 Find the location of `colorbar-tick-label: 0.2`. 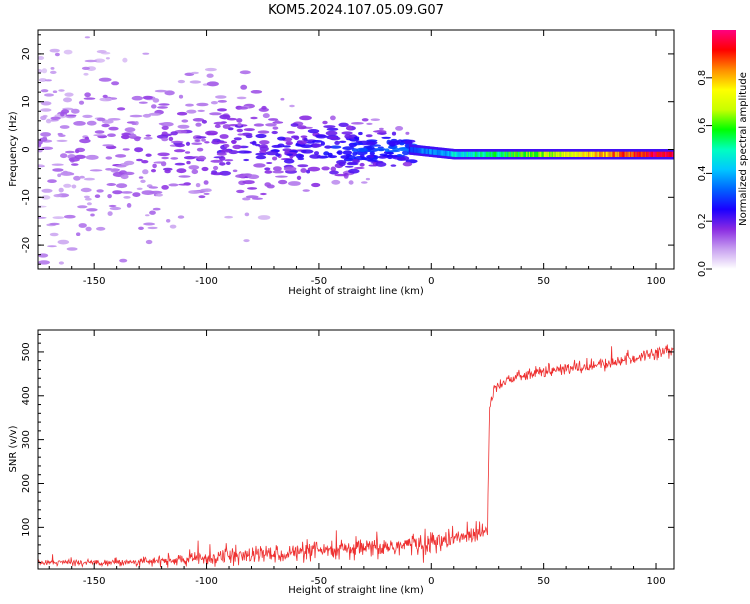

colorbar-tick-label: 0.2 is located at coordinates (702, 221).